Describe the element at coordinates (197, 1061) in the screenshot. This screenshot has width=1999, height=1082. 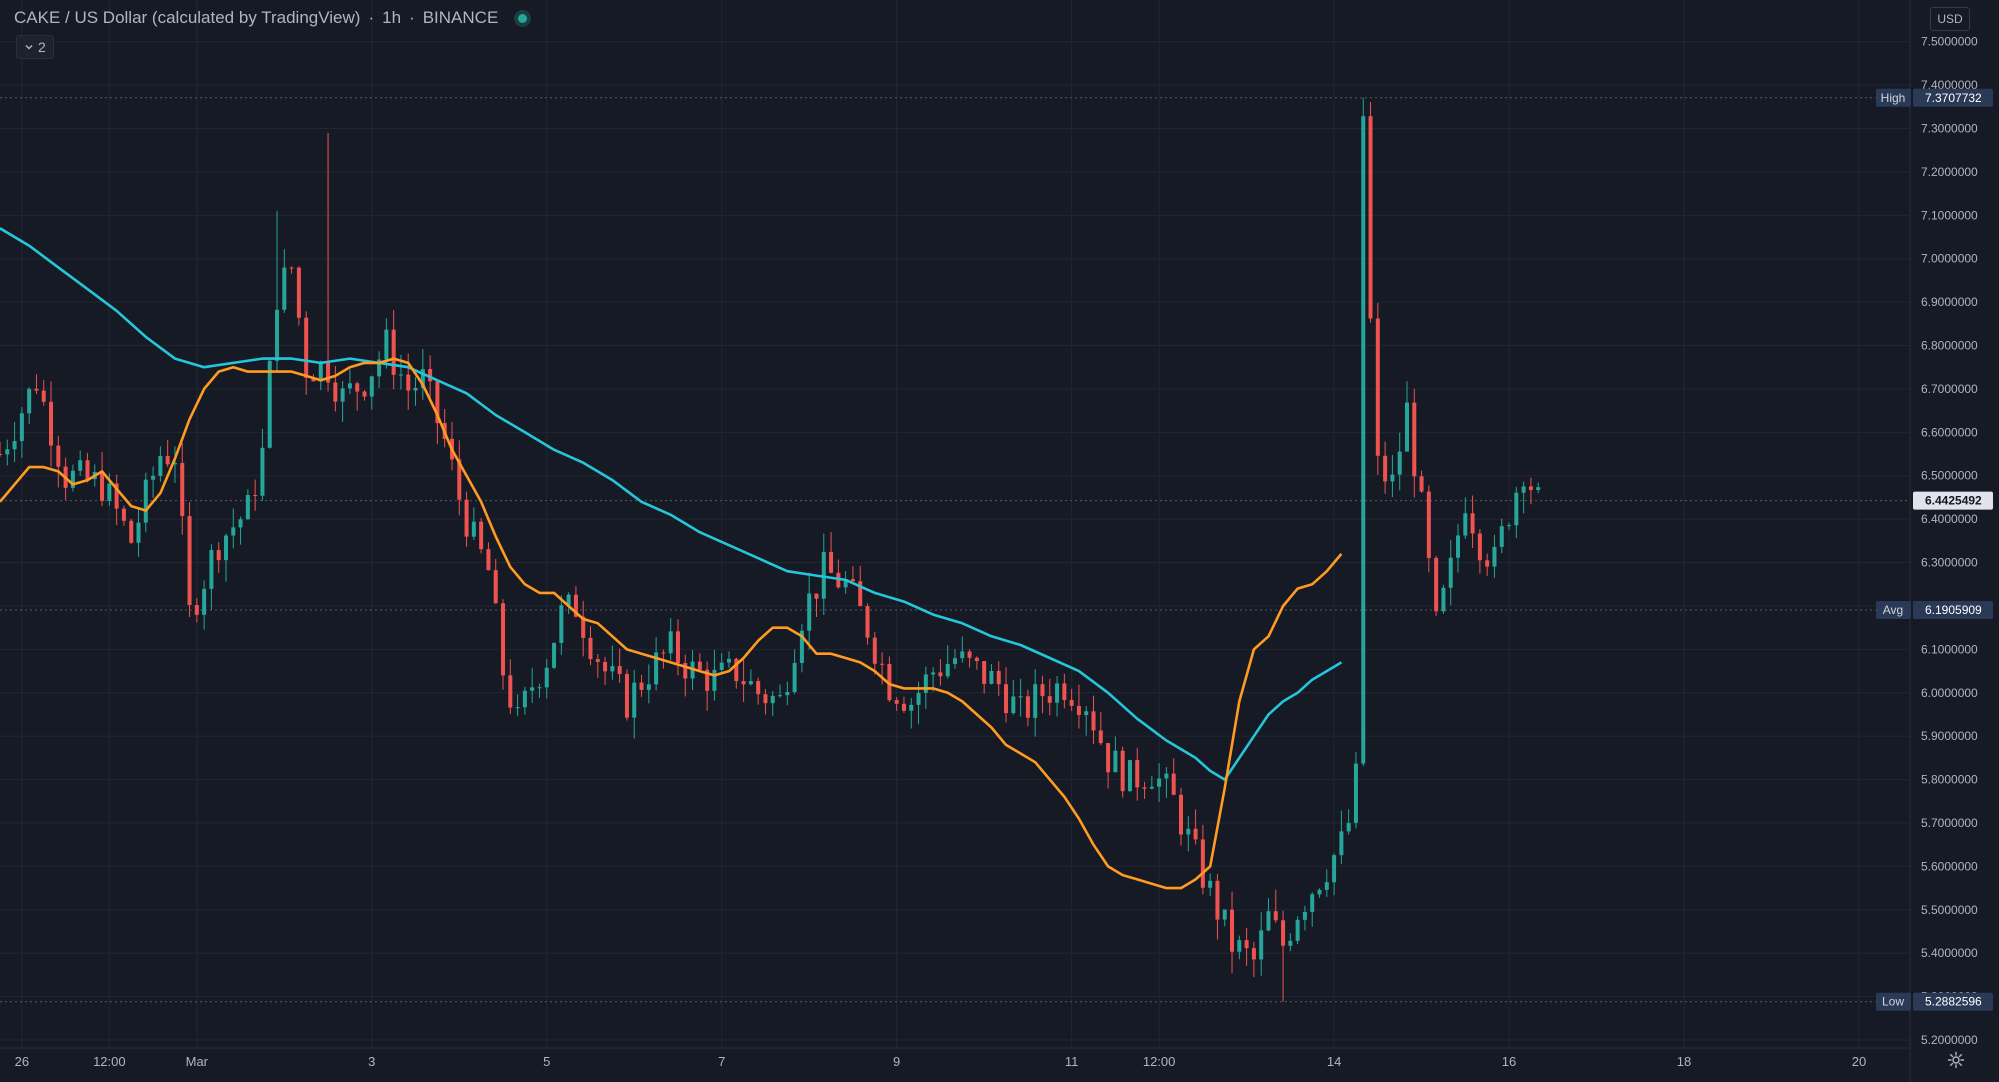
I see `x-tick-label: Mar` at that location.